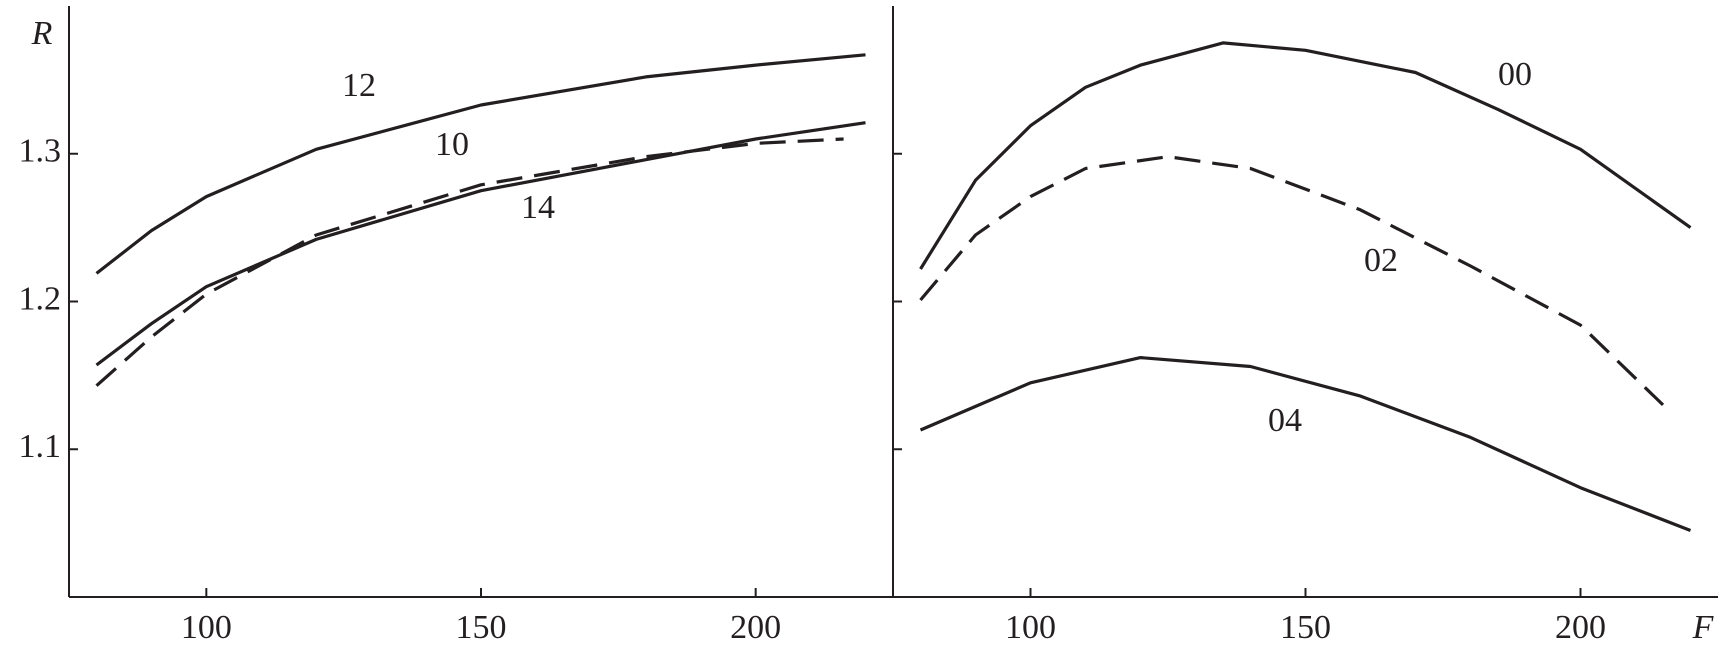  Describe the element at coordinates (1285, 420) in the screenshot. I see `series-label: 04` at that location.